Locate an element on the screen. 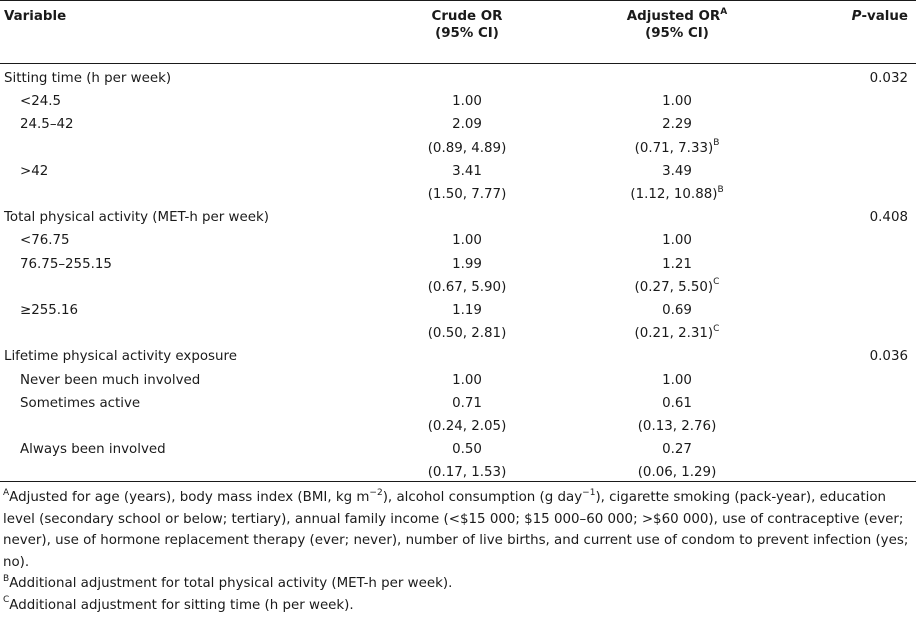  table-row: <76.75 1.00 1.00 is located at coordinates (458, 241).